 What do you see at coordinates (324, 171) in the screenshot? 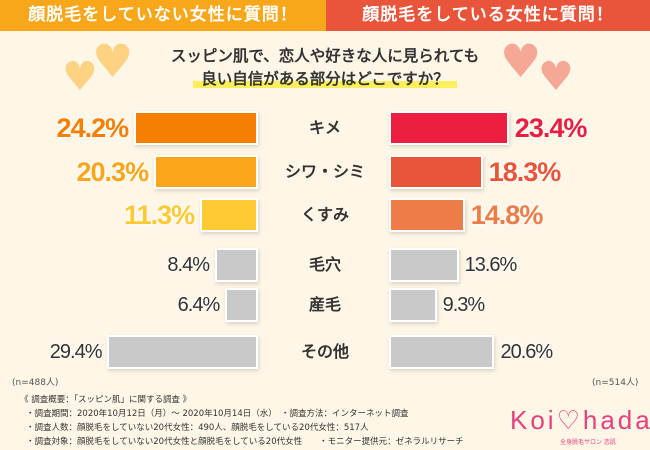
I see `category-label: シワ・シミ` at bounding box center [324, 171].